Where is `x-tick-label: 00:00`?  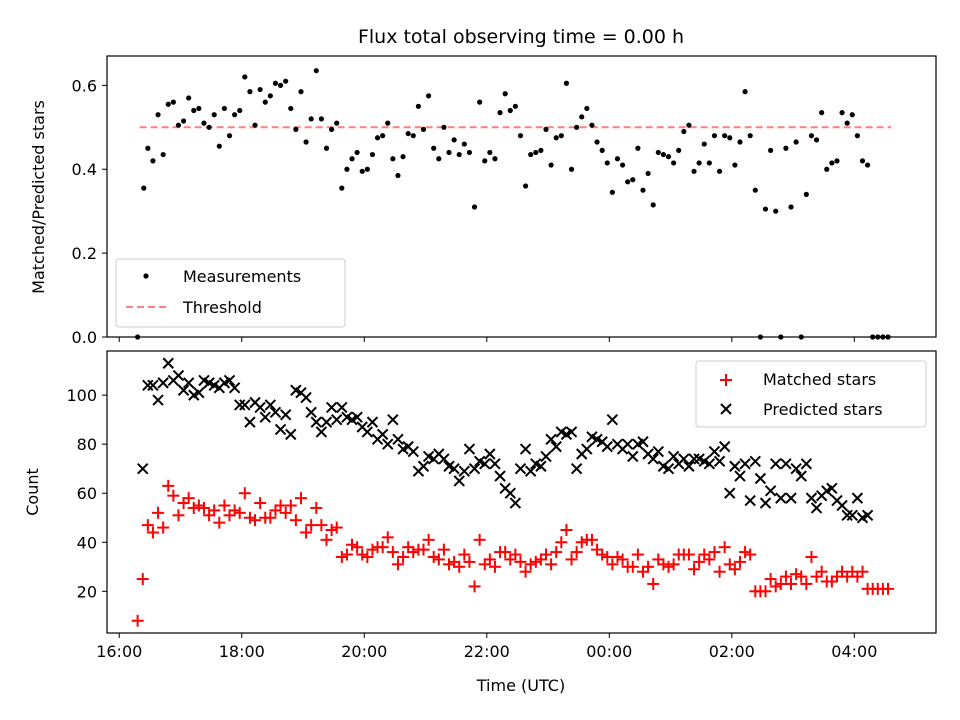 x-tick-label: 00:00 is located at coordinates (609, 651).